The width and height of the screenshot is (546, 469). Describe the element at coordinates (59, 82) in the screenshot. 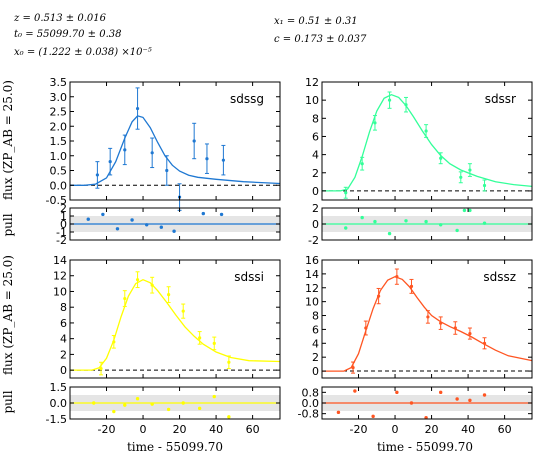

I see `y-tick-label: 3.5` at that location.